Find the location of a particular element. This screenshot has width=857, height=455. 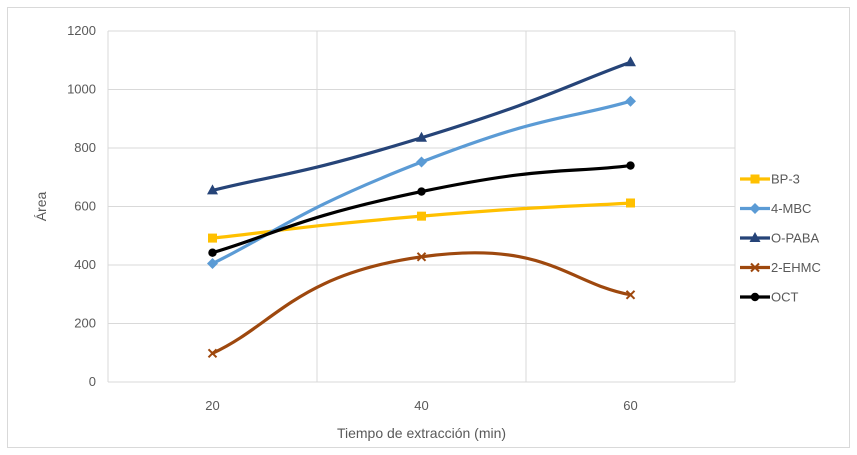

series-line-oct is located at coordinates (421, 209).